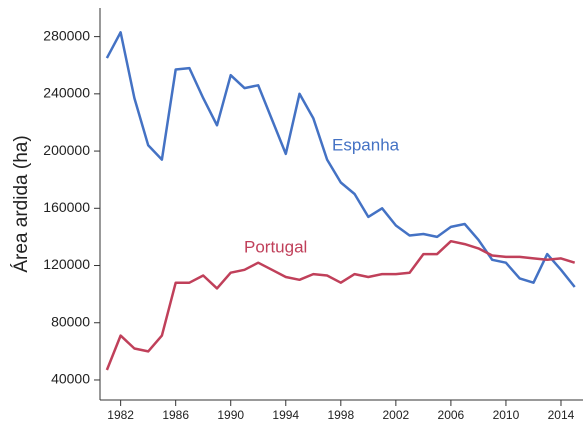 This screenshot has height=428, width=583. What do you see at coordinates (275, 246) in the screenshot?
I see `series-label: Portugal` at bounding box center [275, 246].